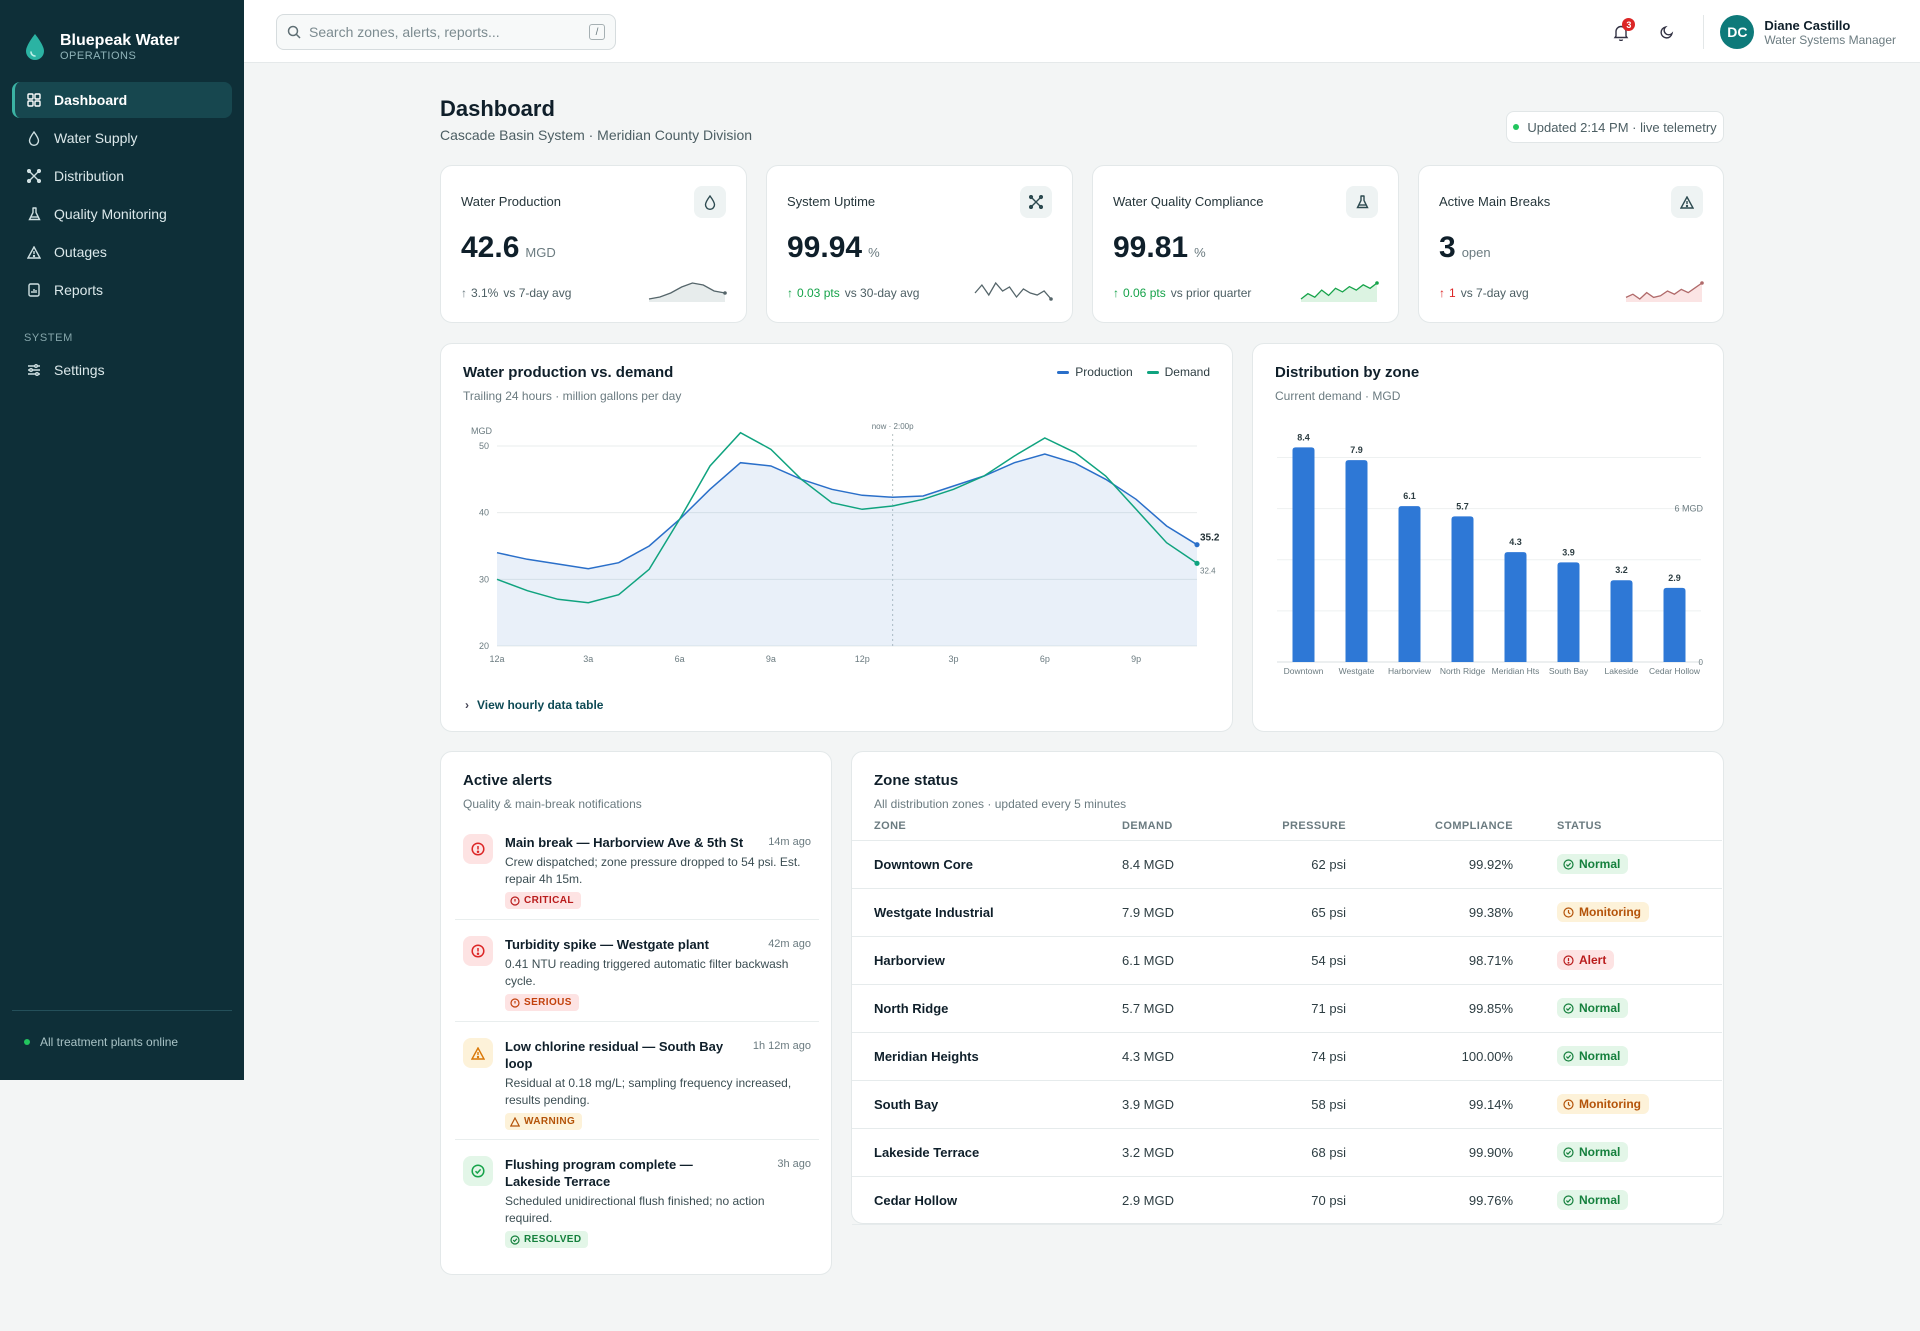 Image resolution: width=1920 pixels, height=1331 pixels. I want to click on zone-pressure: 62 psi, so click(1289, 864).